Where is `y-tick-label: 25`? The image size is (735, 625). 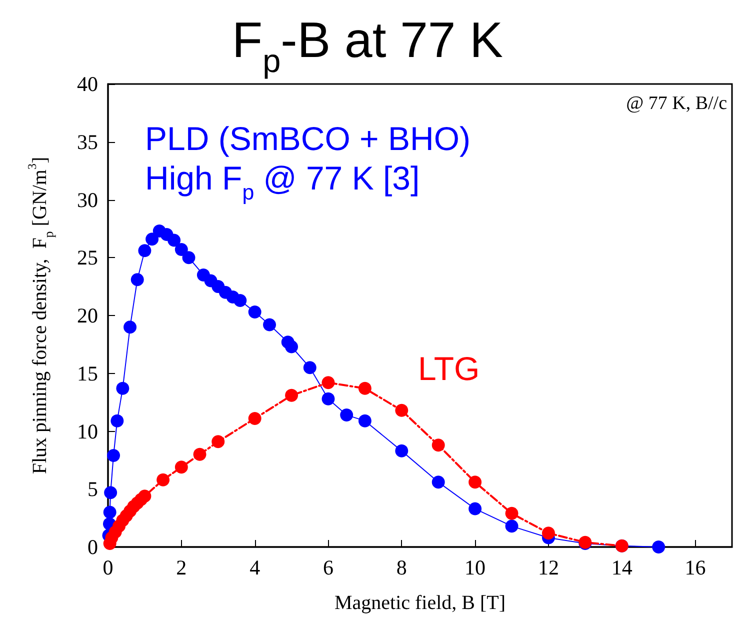 y-tick-label: 25 is located at coordinates (87, 258).